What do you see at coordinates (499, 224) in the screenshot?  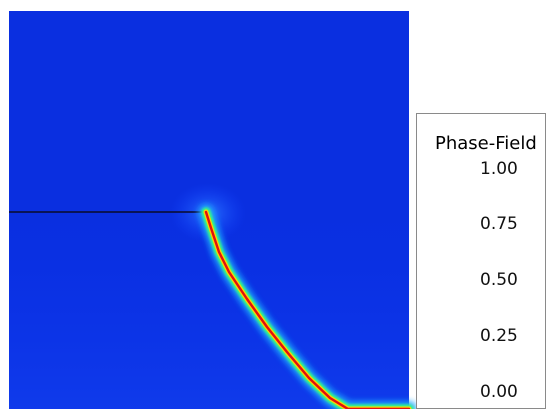 I see `legend-tick-label-0-75: 0.75` at bounding box center [499, 224].